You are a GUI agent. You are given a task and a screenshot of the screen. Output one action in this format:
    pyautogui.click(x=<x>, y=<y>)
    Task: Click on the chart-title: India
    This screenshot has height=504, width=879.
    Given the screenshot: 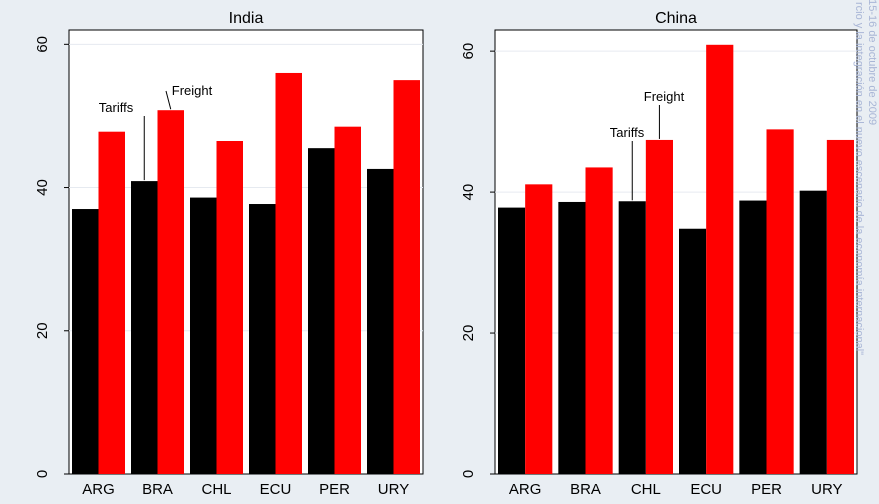 What is the action you would take?
    pyautogui.click(x=246, y=18)
    